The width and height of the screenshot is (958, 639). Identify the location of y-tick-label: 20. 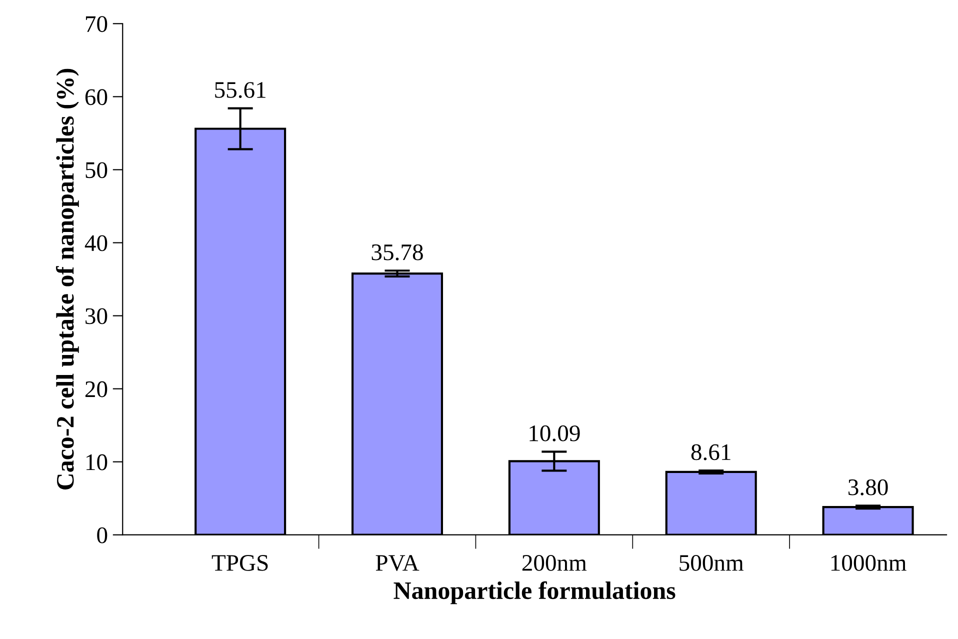
(96, 389).